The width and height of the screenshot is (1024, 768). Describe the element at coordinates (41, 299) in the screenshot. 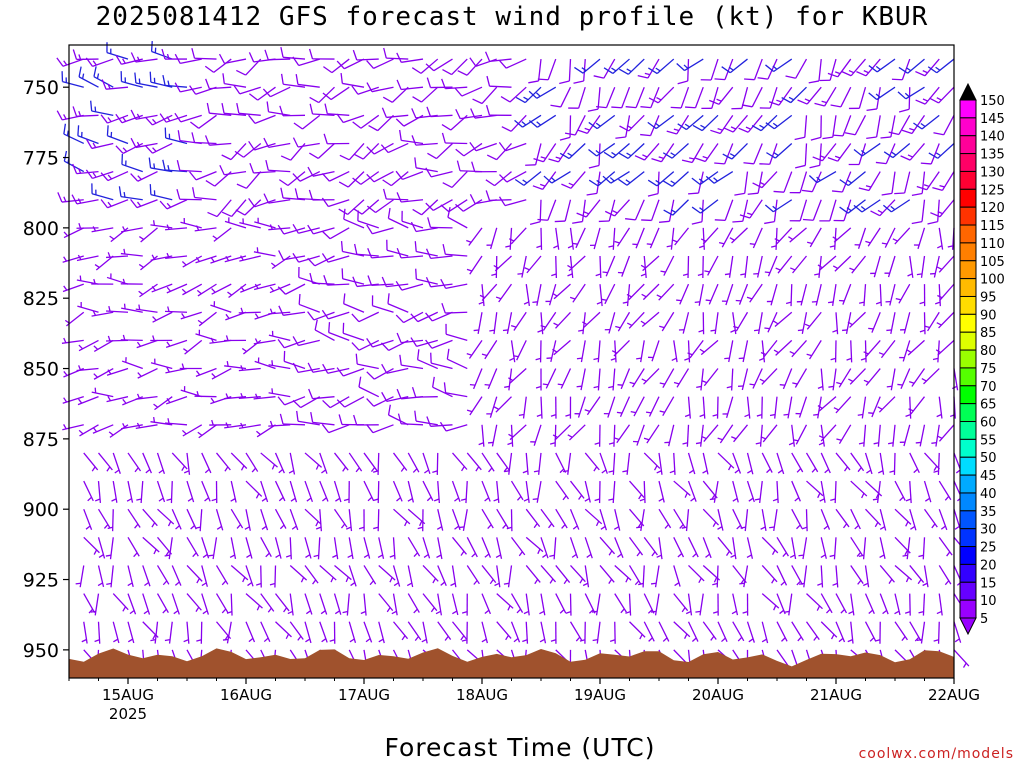

I see `y-tick-label: 825` at that location.